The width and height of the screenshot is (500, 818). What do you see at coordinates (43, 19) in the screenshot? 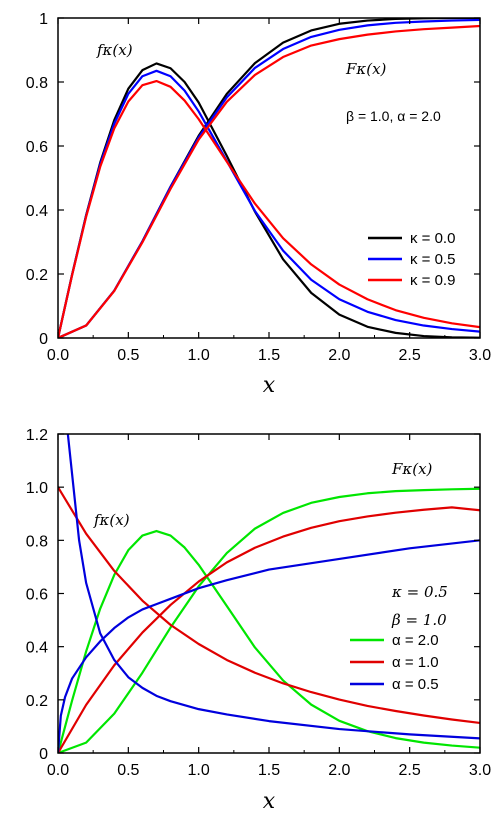
I see `y-tick-label: 1` at bounding box center [43, 19].